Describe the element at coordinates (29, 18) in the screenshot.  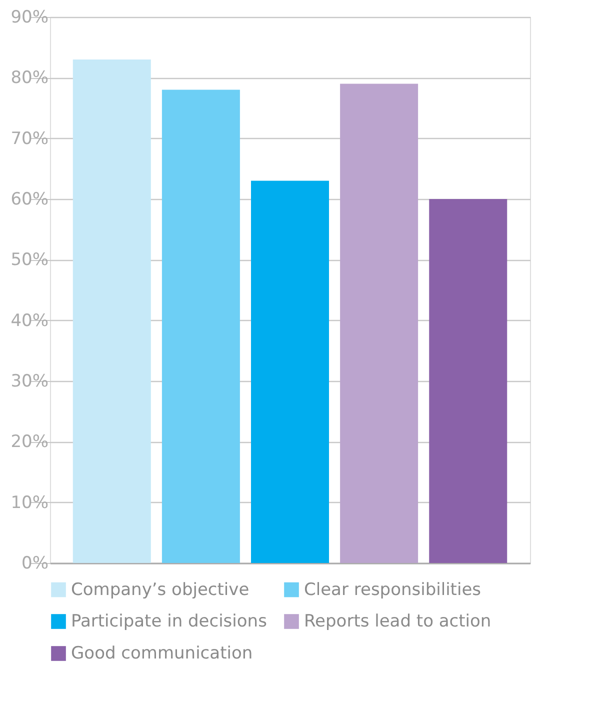
I see `y-tick-label: 90%` at that location.